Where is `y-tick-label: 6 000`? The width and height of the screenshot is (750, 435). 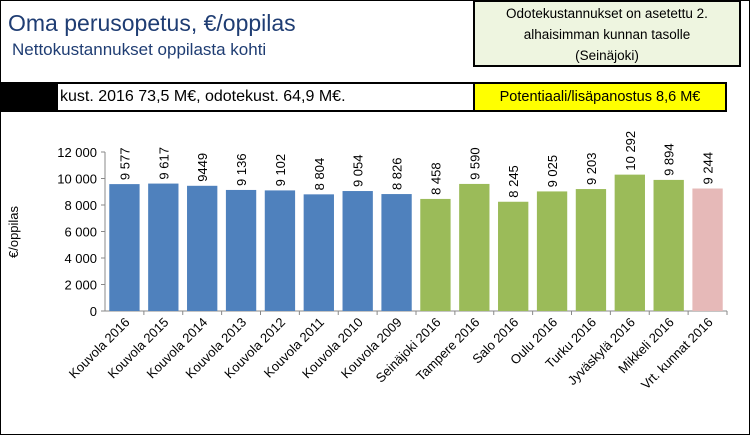 y-tick-label: 6 000 is located at coordinates (80, 232).